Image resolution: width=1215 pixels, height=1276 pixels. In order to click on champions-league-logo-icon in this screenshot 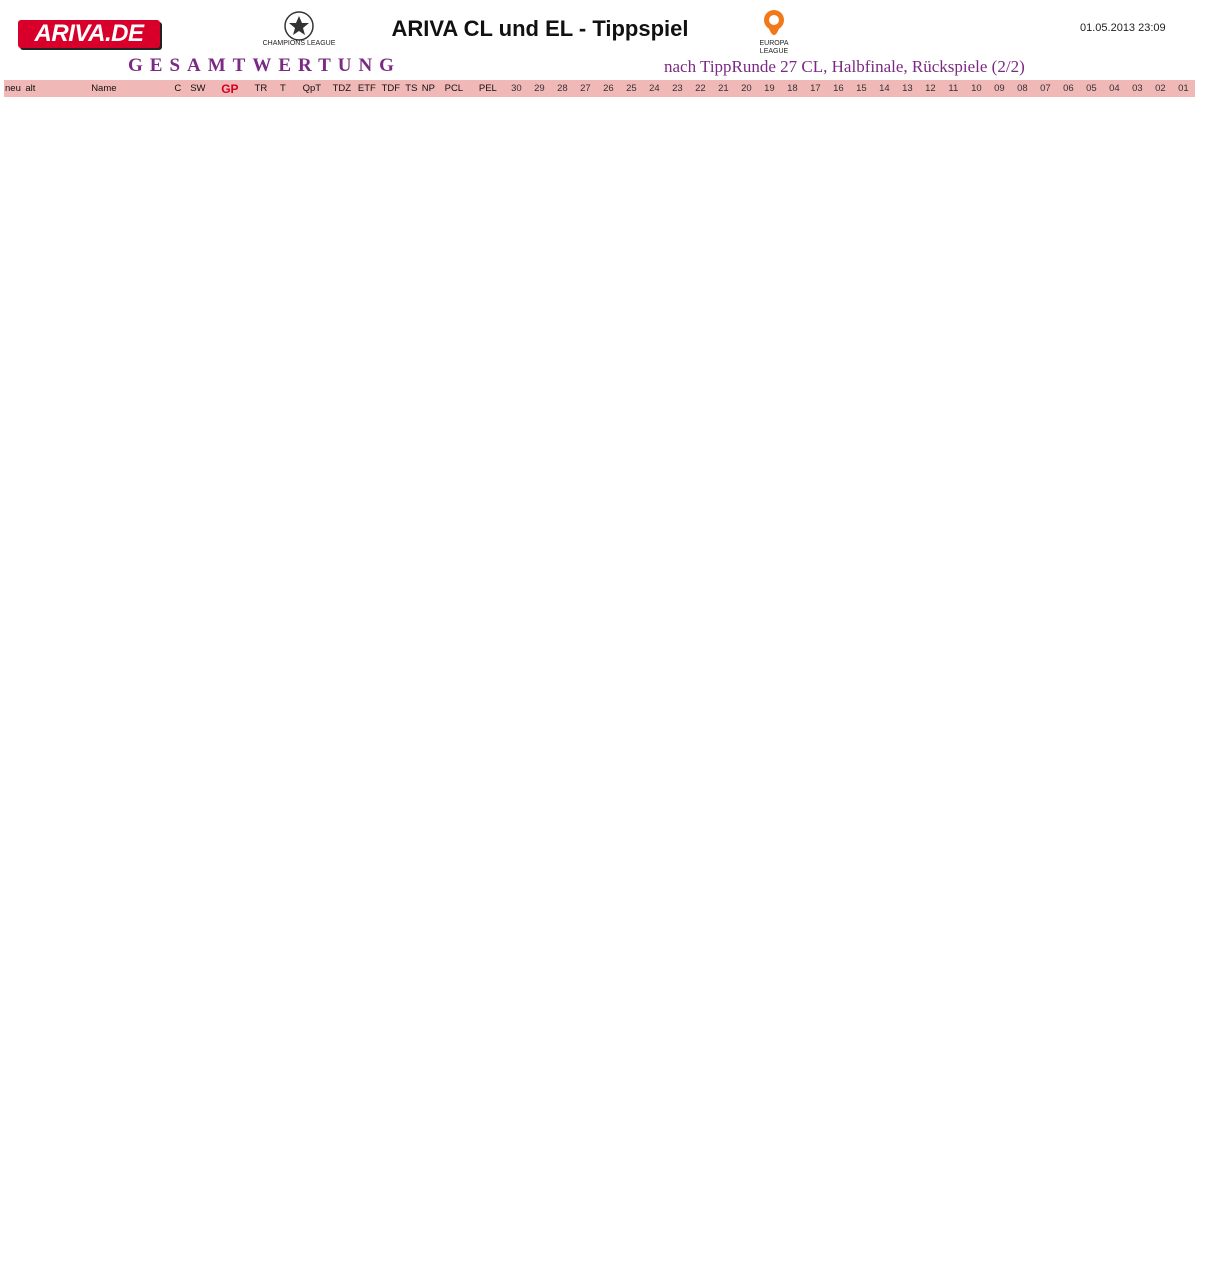, I will do `click(299, 26)`.